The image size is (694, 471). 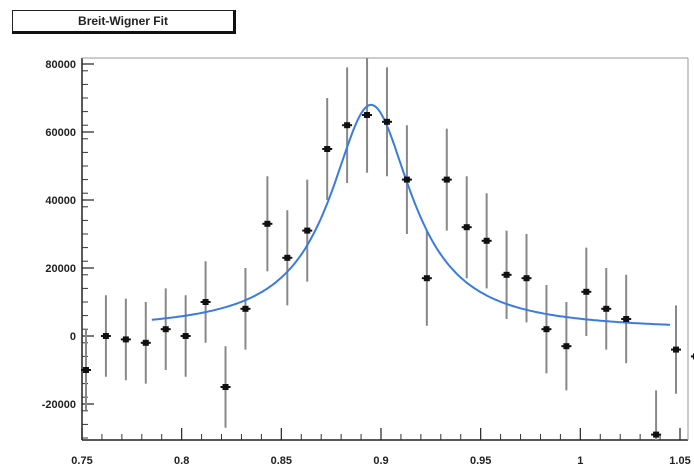 I want to click on x-tick-label: 0.9, so click(x=380, y=461).